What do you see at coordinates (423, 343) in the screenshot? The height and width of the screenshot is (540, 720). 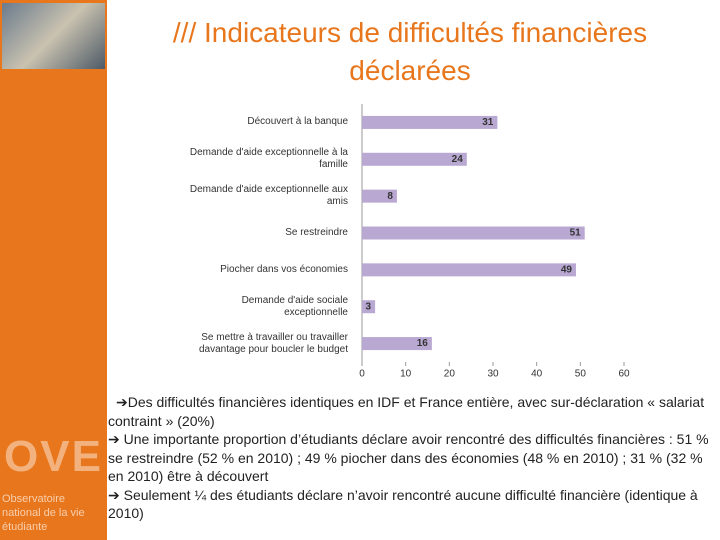 I see `value-label: 16` at bounding box center [423, 343].